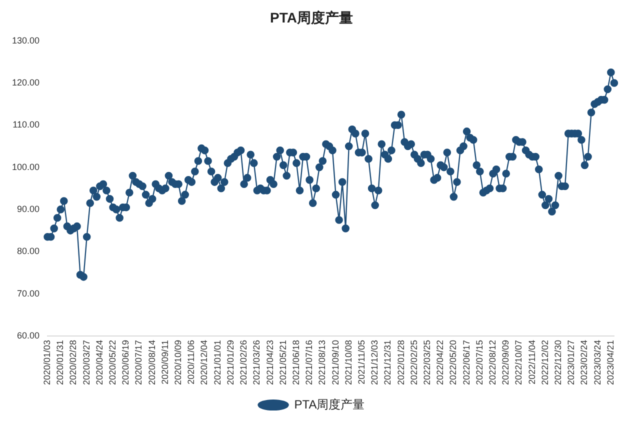 The height and width of the screenshot is (423, 629). Describe the element at coordinates (453, 363) in the screenshot. I see `x-tick-label: 2022/05/20` at that location.